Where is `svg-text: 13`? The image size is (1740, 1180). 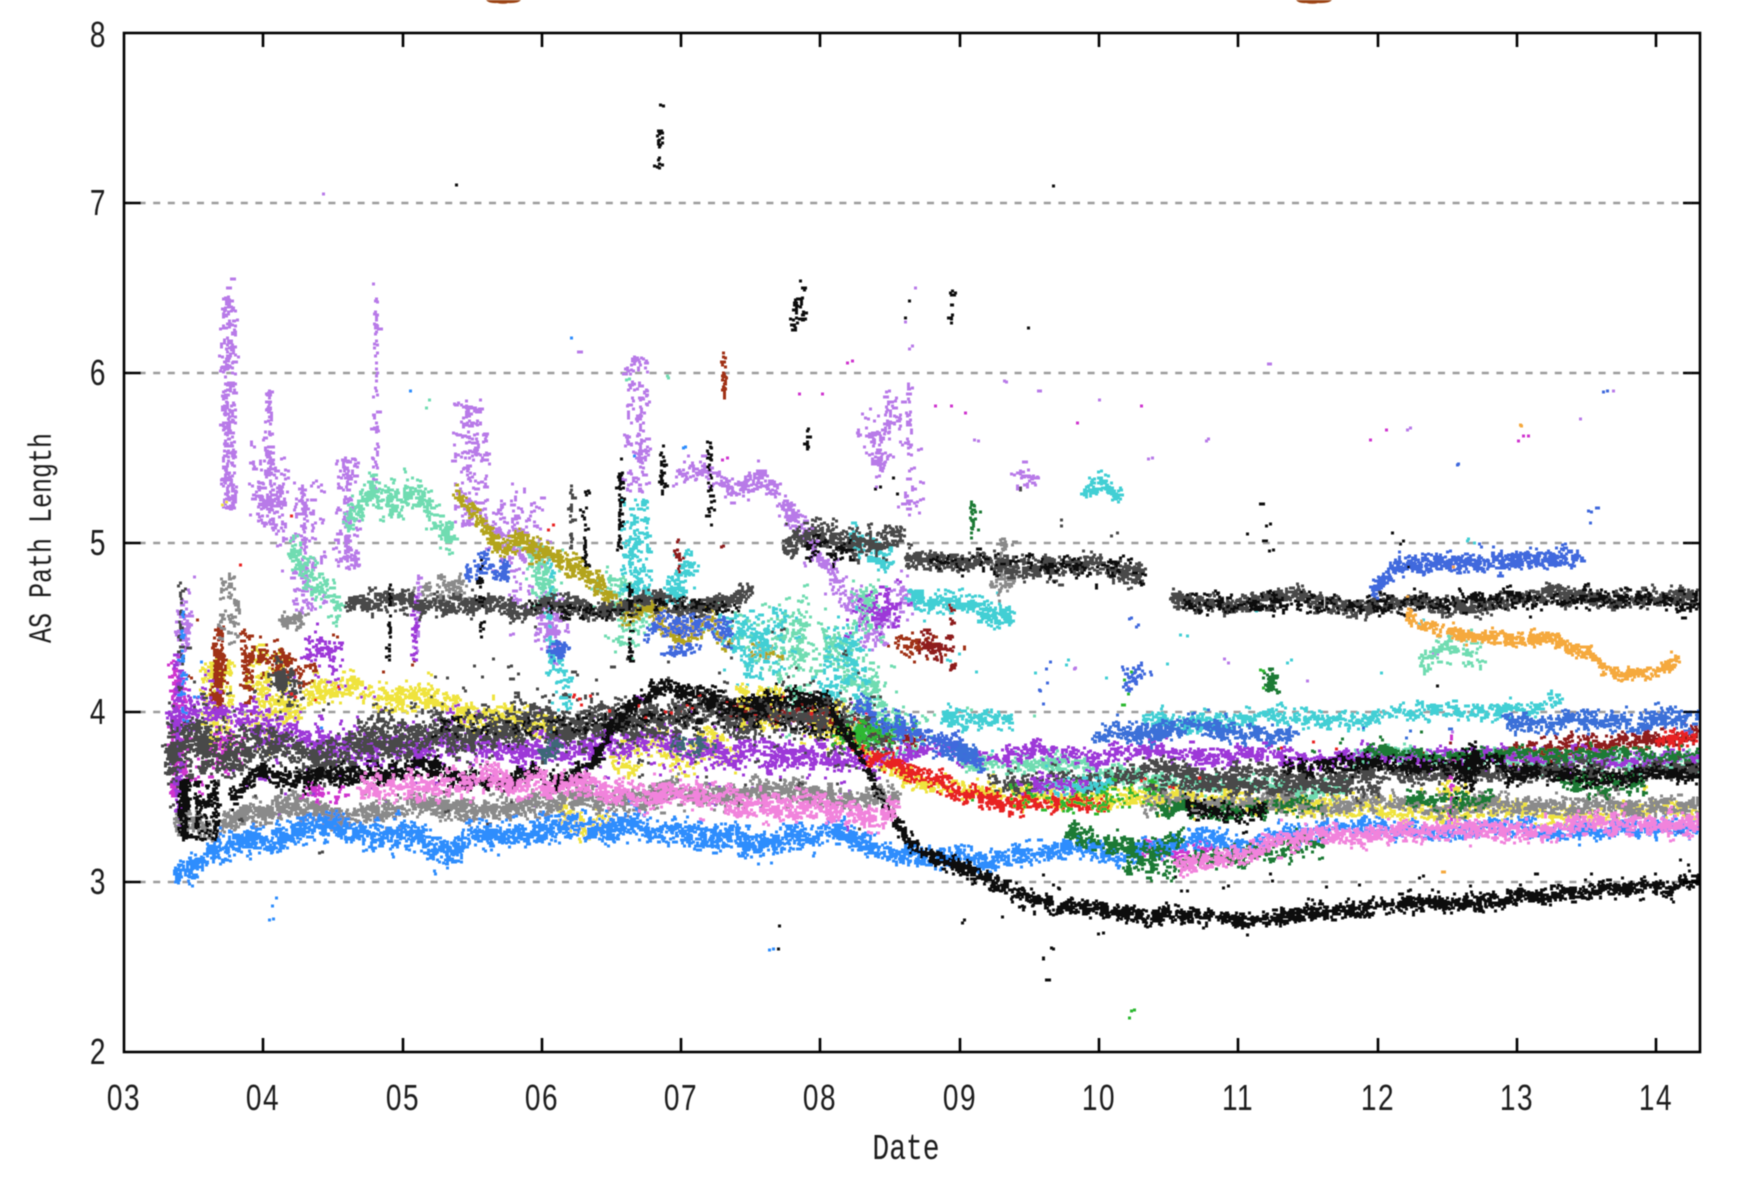
svg-text: 13 is located at coordinates (1517, 1097).